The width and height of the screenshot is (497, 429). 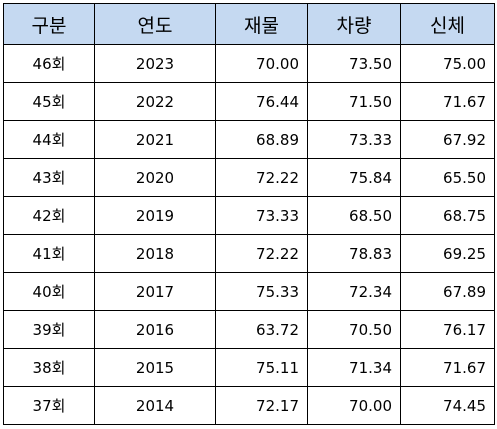 I want to click on table-cell: 72.34, so click(x=354, y=291).